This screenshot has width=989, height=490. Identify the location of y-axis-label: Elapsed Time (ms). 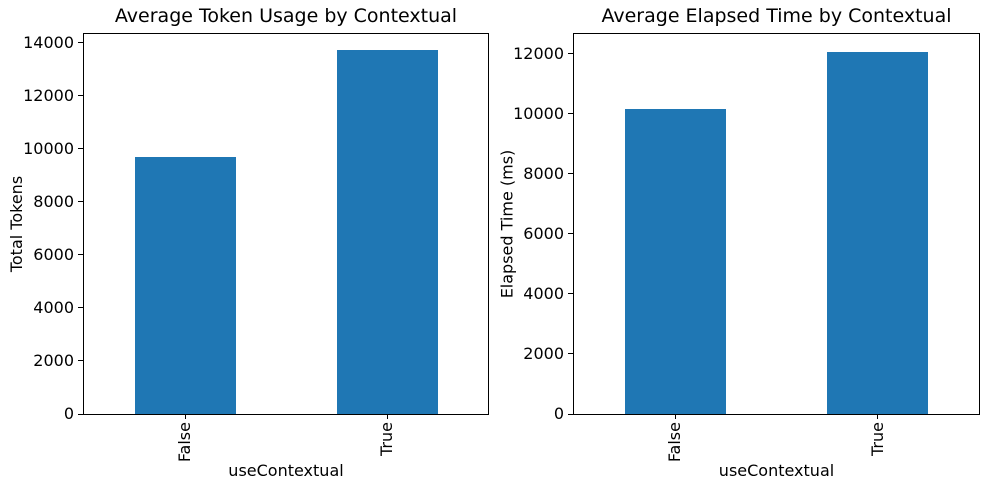
(507, 224).